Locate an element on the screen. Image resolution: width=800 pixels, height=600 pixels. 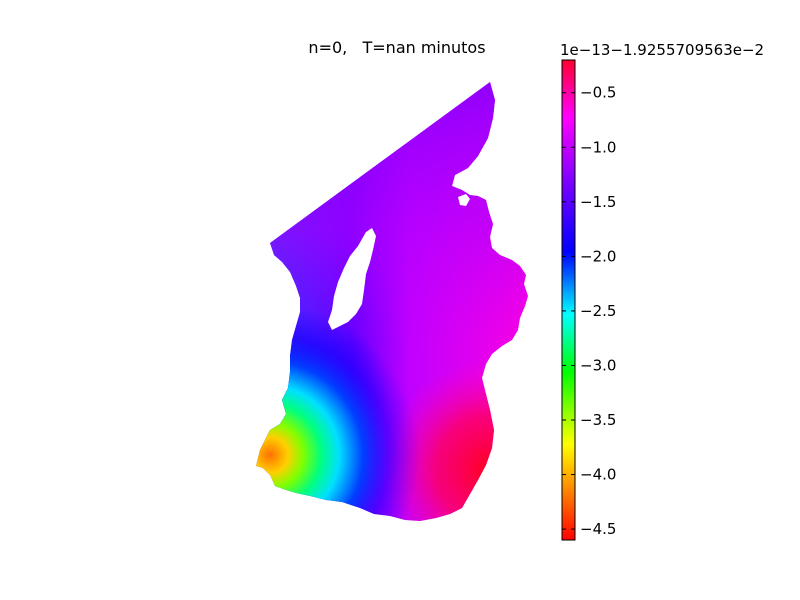
colorbar-tick-label: −4.0 is located at coordinates (598, 475).